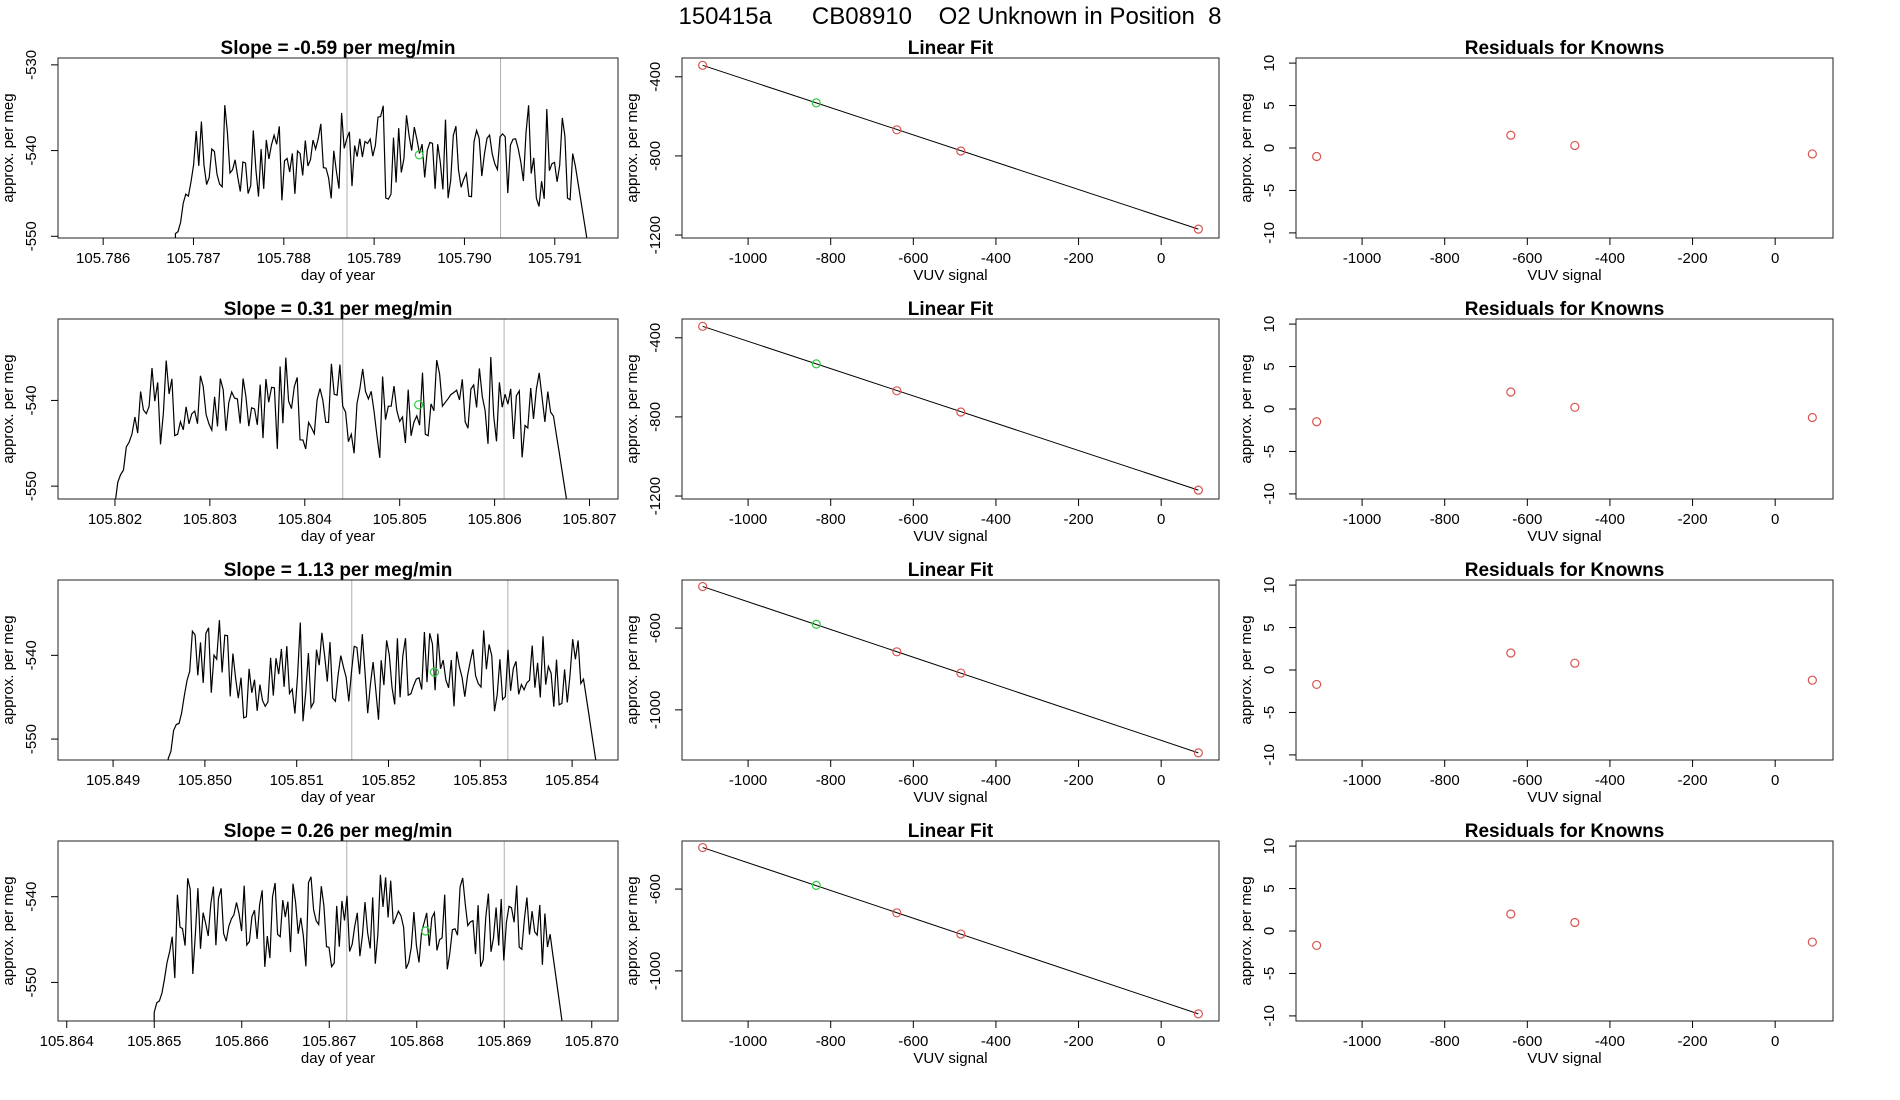 This screenshot has height=1100, width=1900. I want to click on y-tick-label: -550, so click(31, 486).